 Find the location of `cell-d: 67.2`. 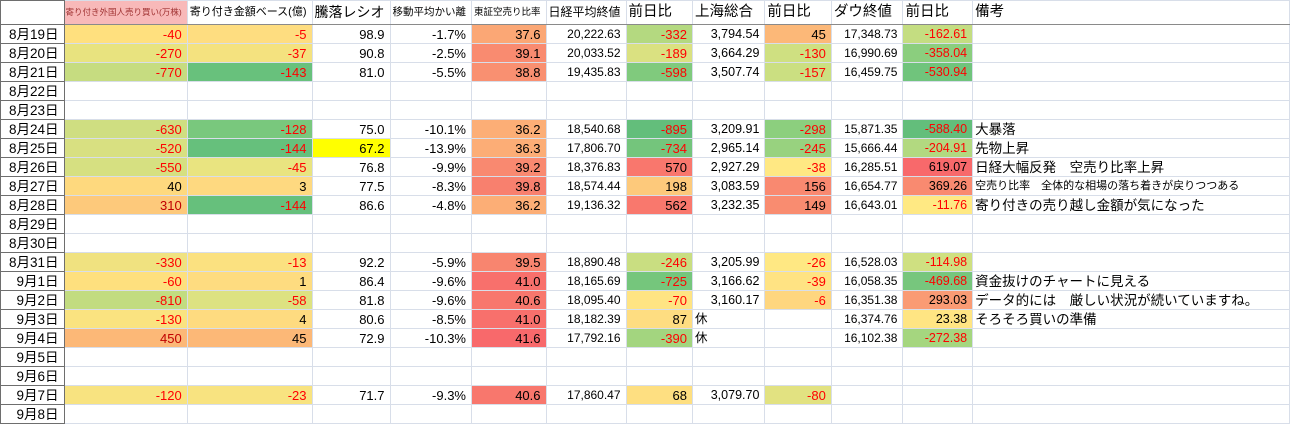

cell-d: 67.2 is located at coordinates (351, 148).